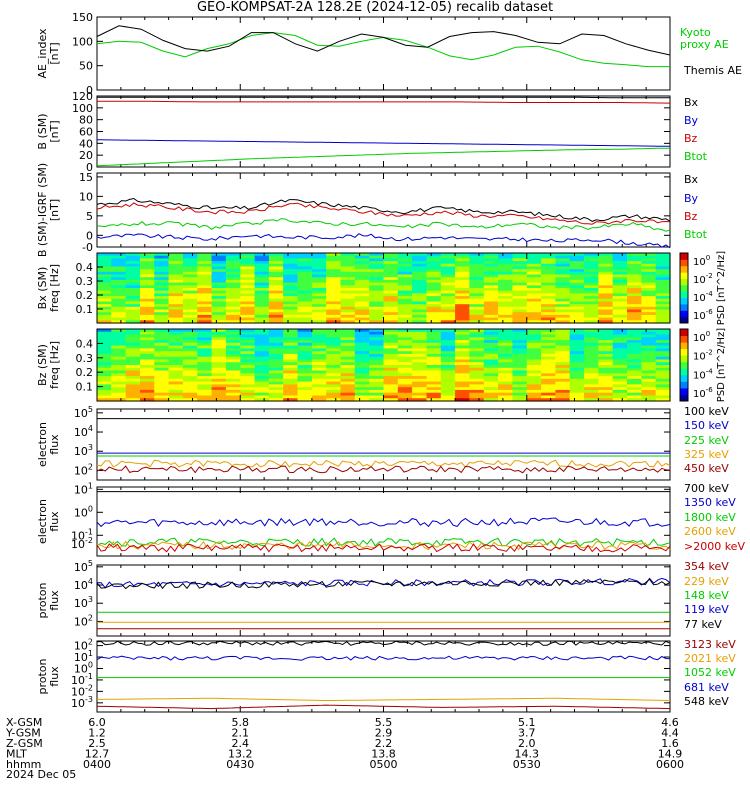 The width and height of the screenshot is (750, 800). Describe the element at coordinates (383, 241) in the screenshot. I see `series-line-by` at that location.